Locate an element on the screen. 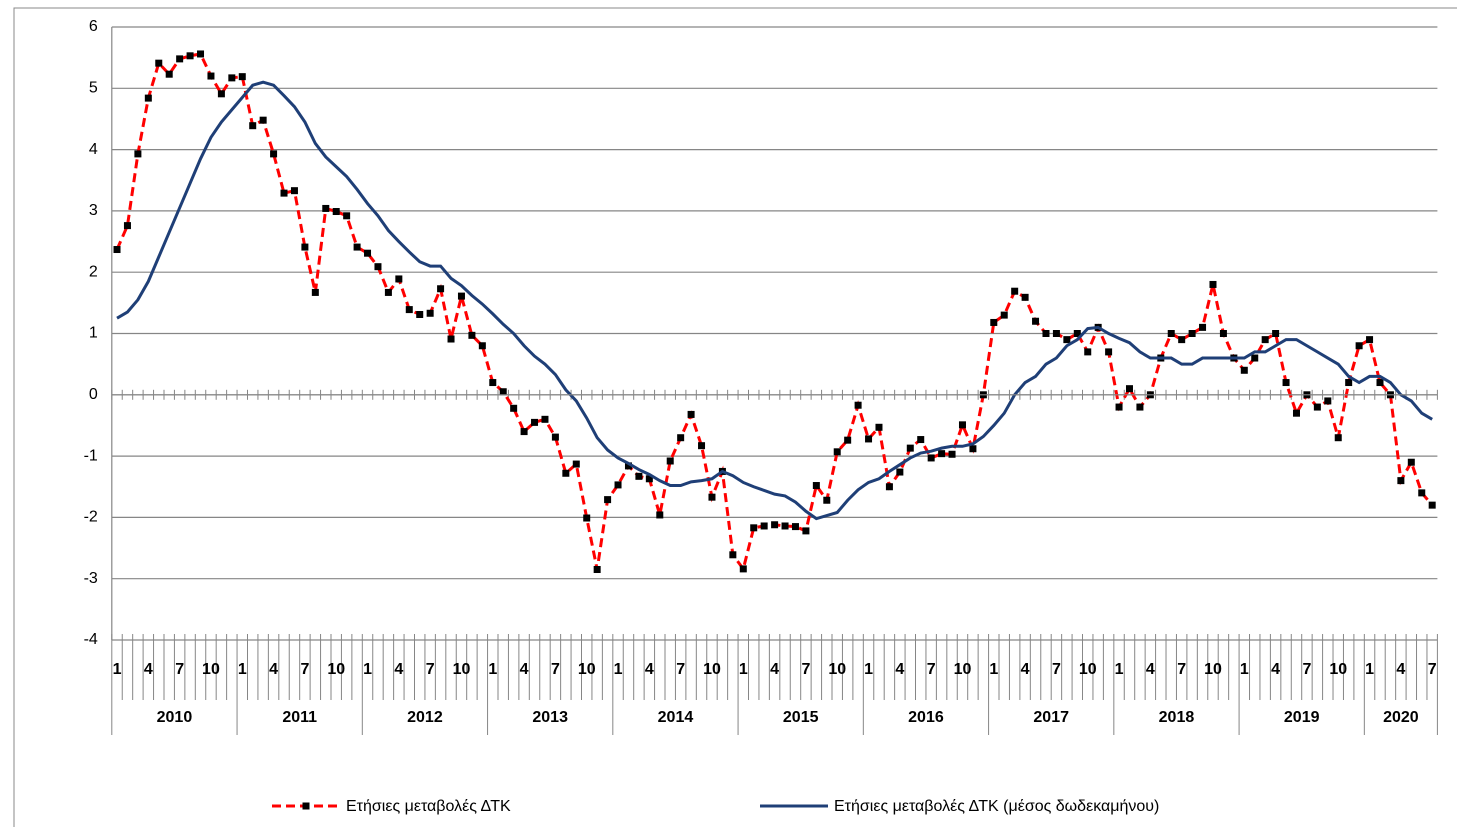  year-label: 2014 is located at coordinates (676, 717).